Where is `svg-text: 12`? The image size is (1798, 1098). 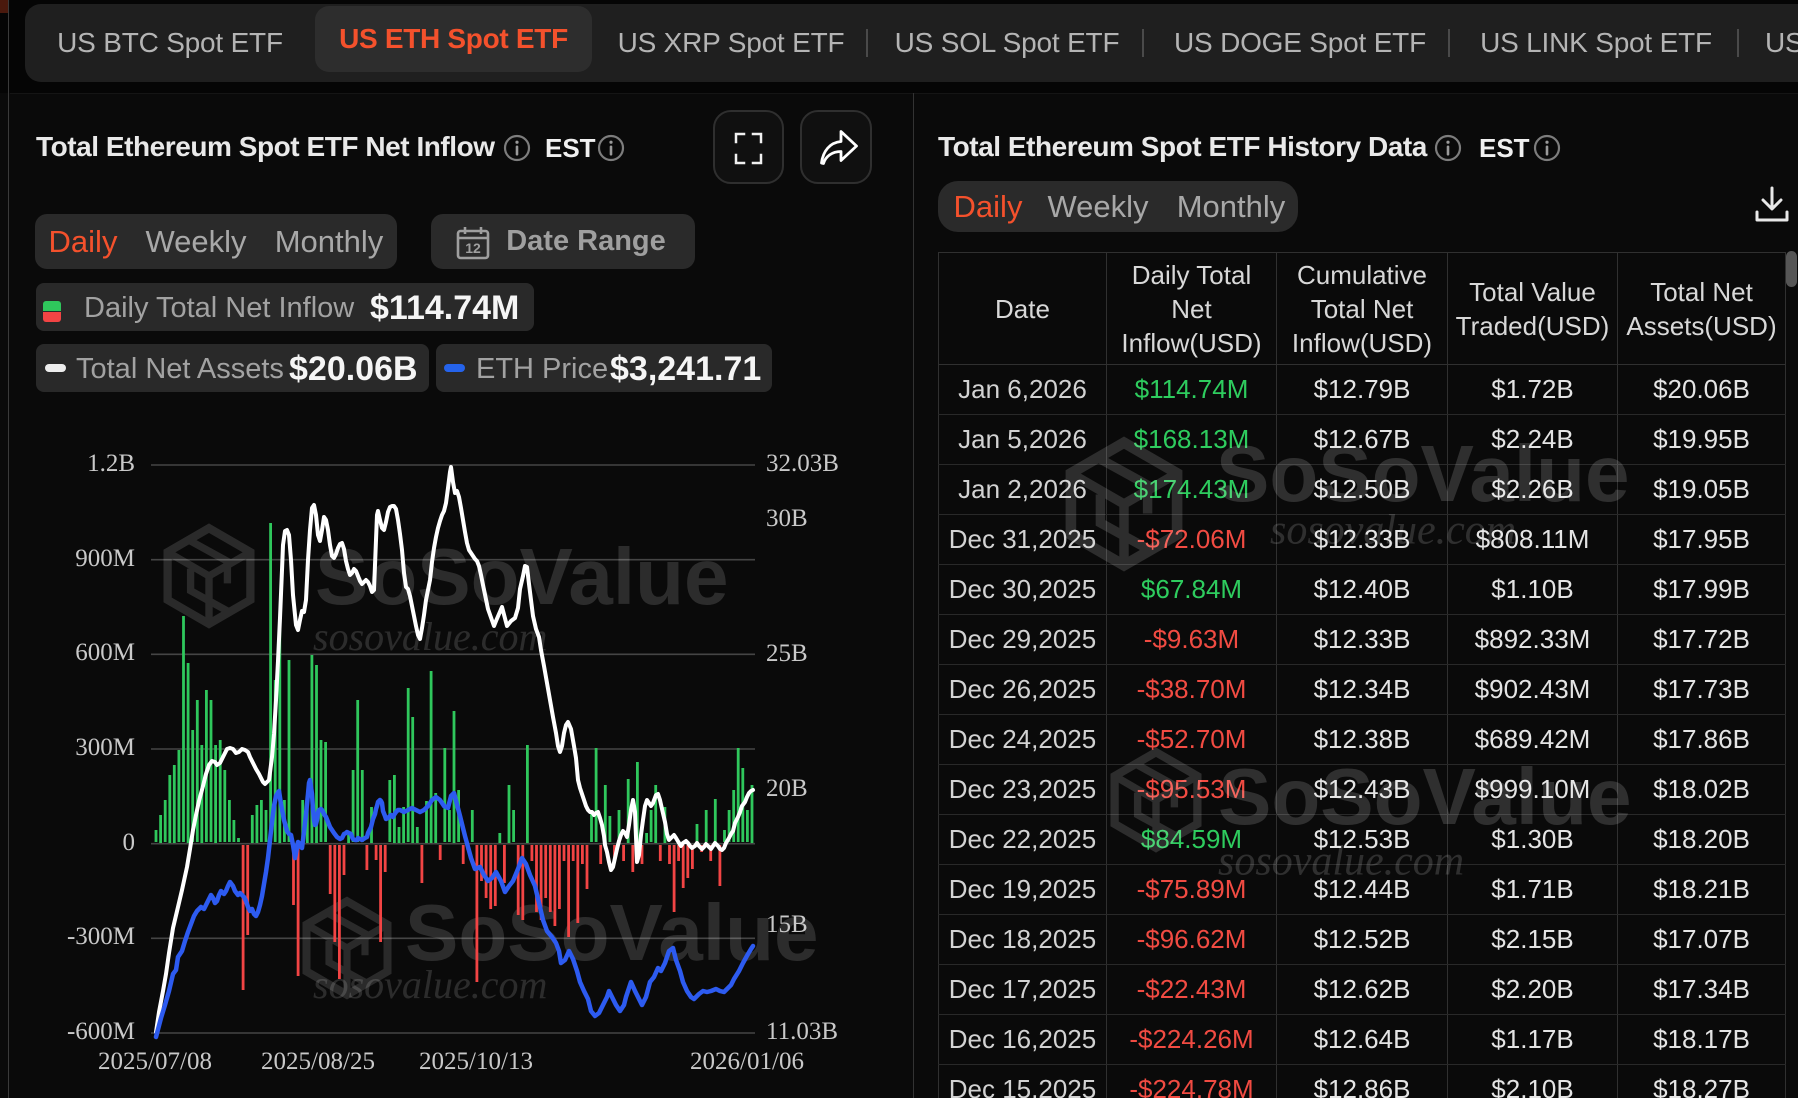 svg-text: 12 is located at coordinates (473, 248).